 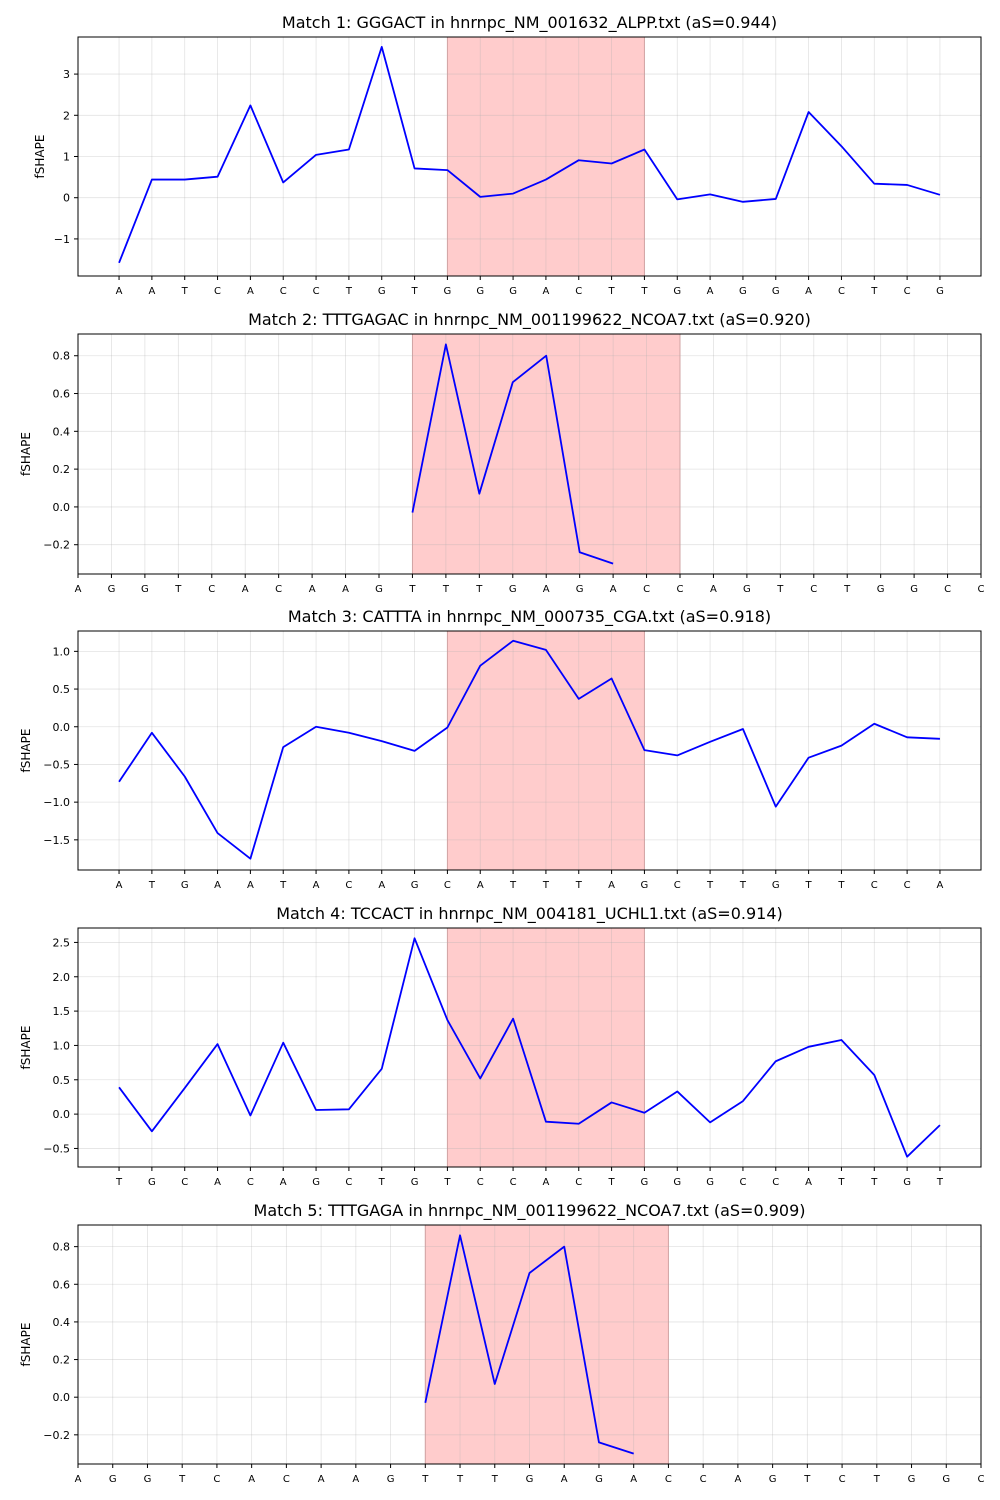 I want to click on y-tick-label: −0.2, so click(x=56, y=1435).